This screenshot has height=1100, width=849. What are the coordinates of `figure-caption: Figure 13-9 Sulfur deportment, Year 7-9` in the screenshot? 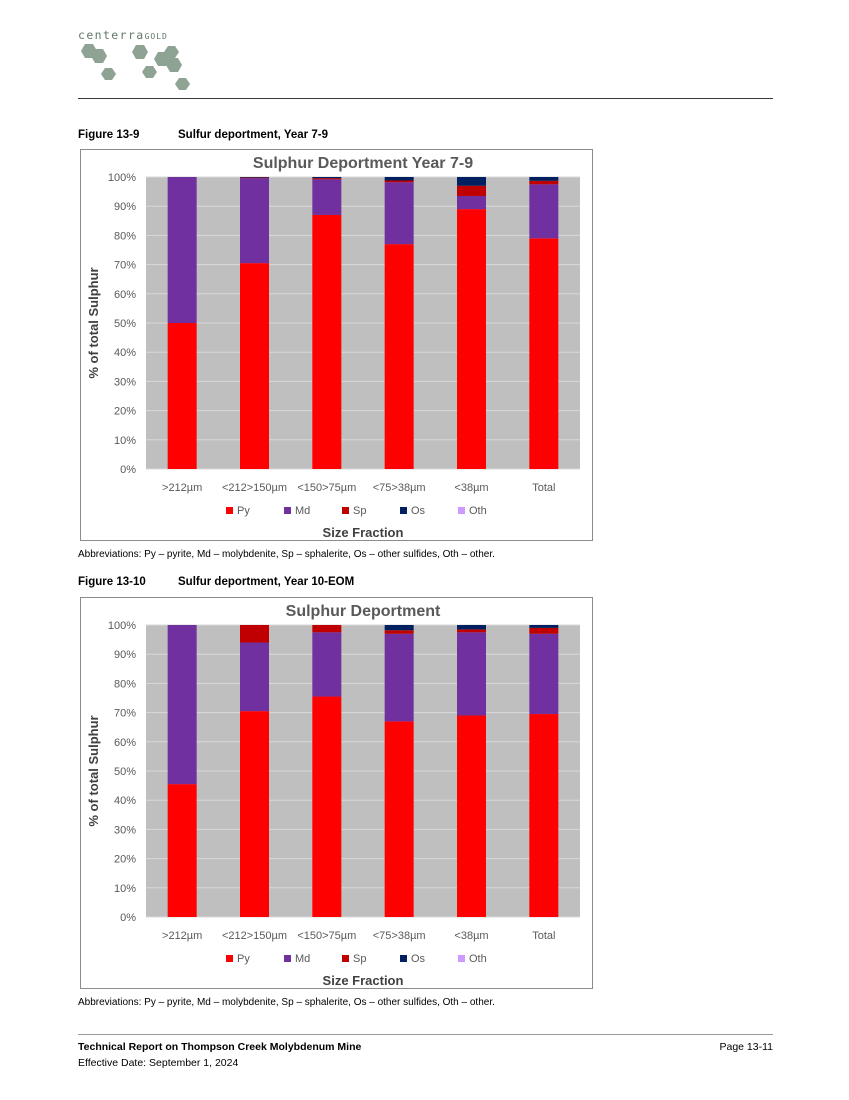 It's located at (203, 135).